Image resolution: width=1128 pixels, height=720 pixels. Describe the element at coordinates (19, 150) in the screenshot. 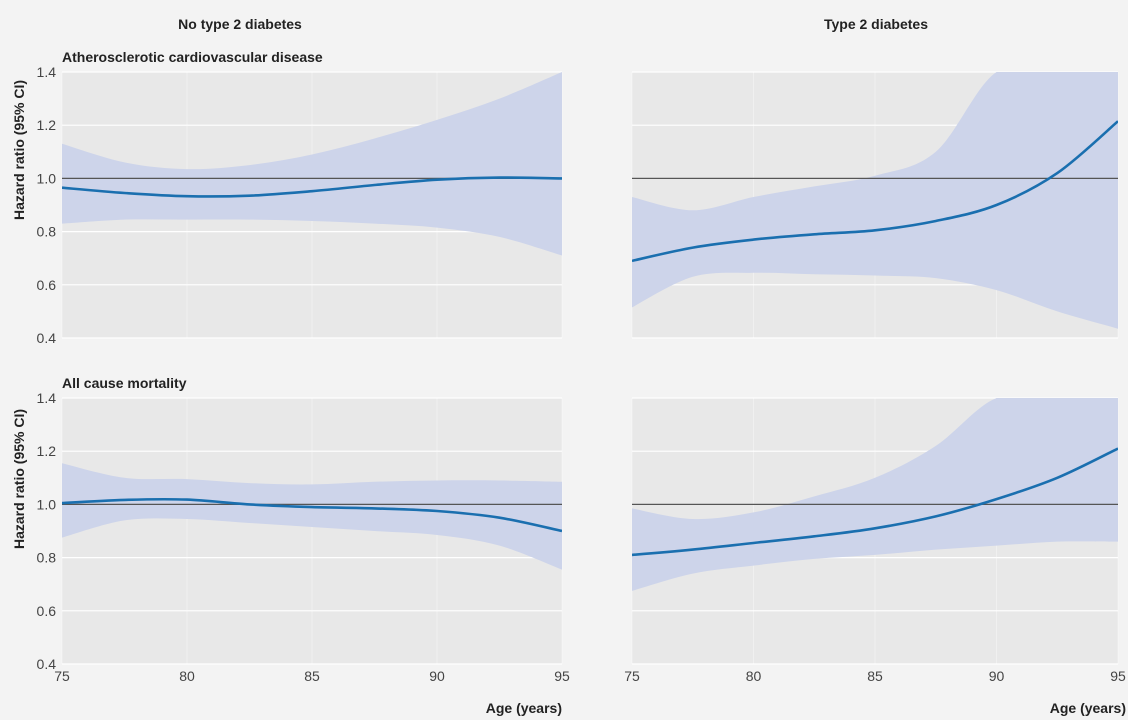

I see `y-axis-label-top: Hazard ratio (95% CI)` at that location.